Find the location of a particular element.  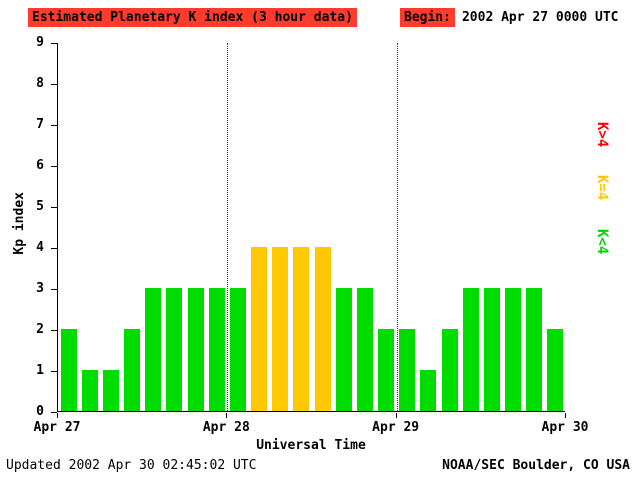

legend-item: K=4 is located at coordinates (602, 188).